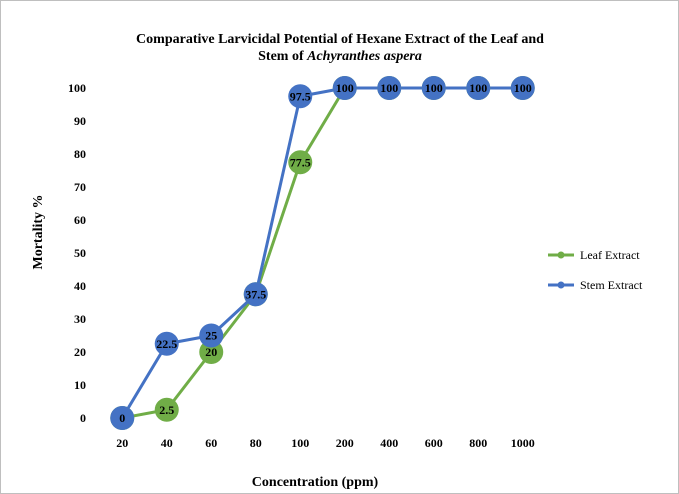  Describe the element at coordinates (80, 154) in the screenshot. I see `y-tick-label: 80` at that location.